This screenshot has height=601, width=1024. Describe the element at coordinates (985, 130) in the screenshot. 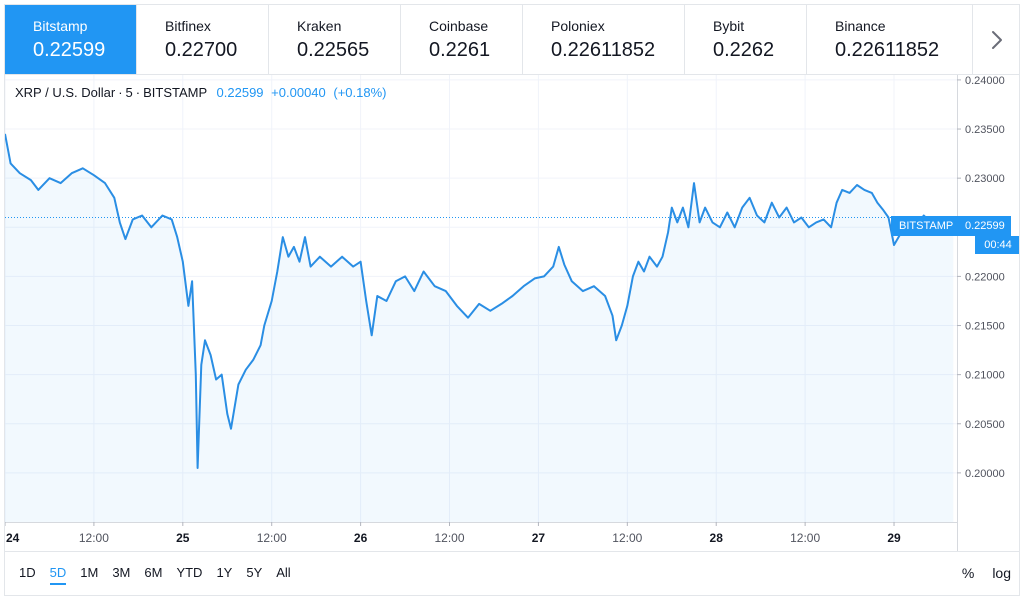

I see `price-tick-label: 0.23500` at that location.